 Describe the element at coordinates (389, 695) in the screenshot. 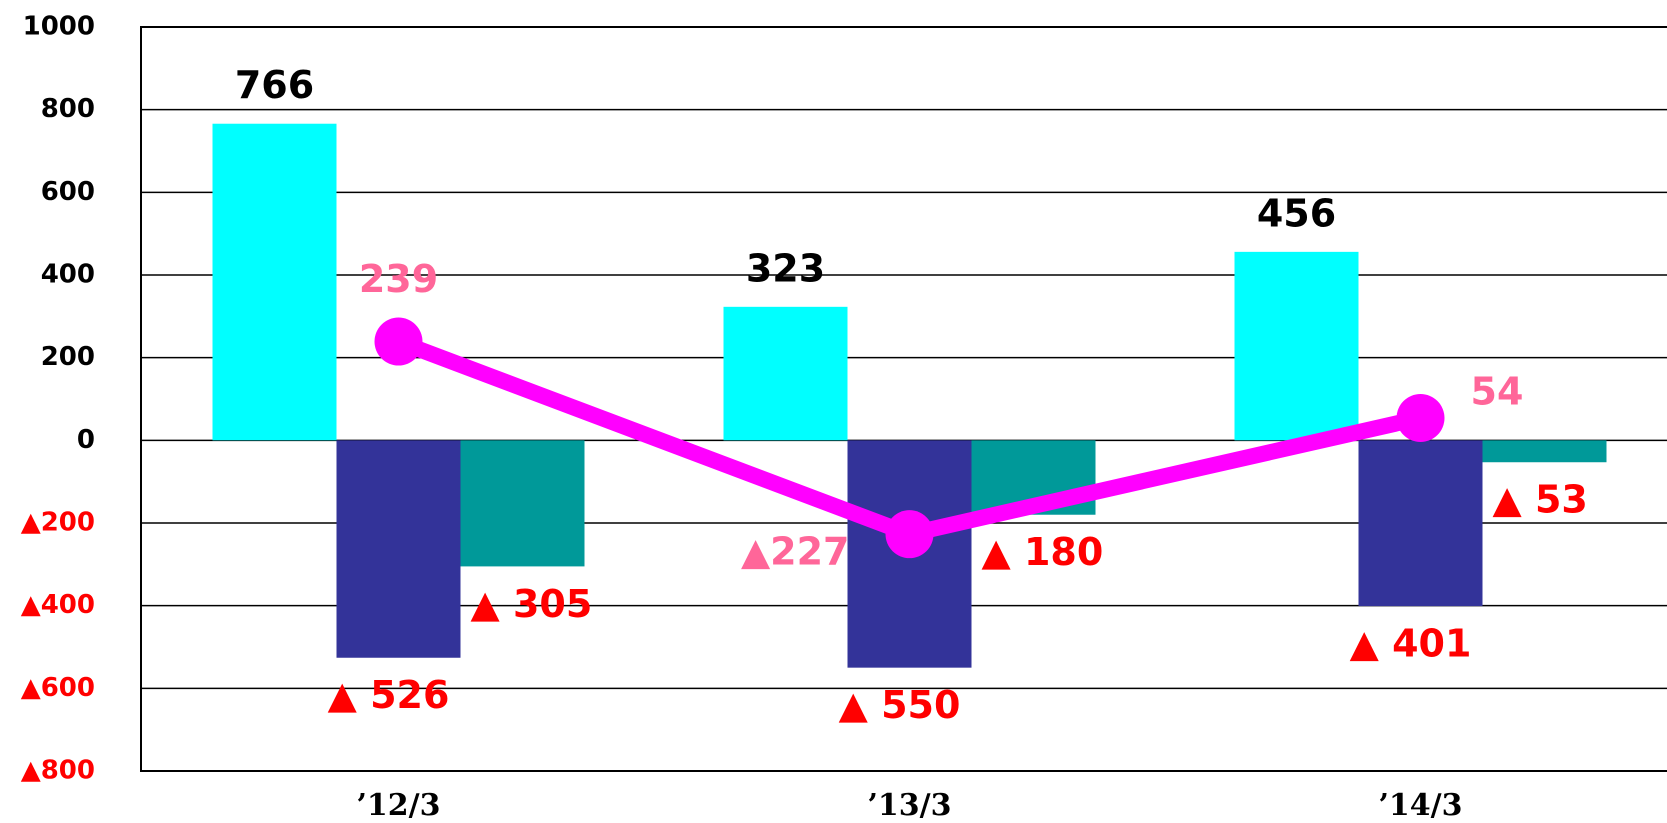

I see `data-label: ▲ 526` at that location.